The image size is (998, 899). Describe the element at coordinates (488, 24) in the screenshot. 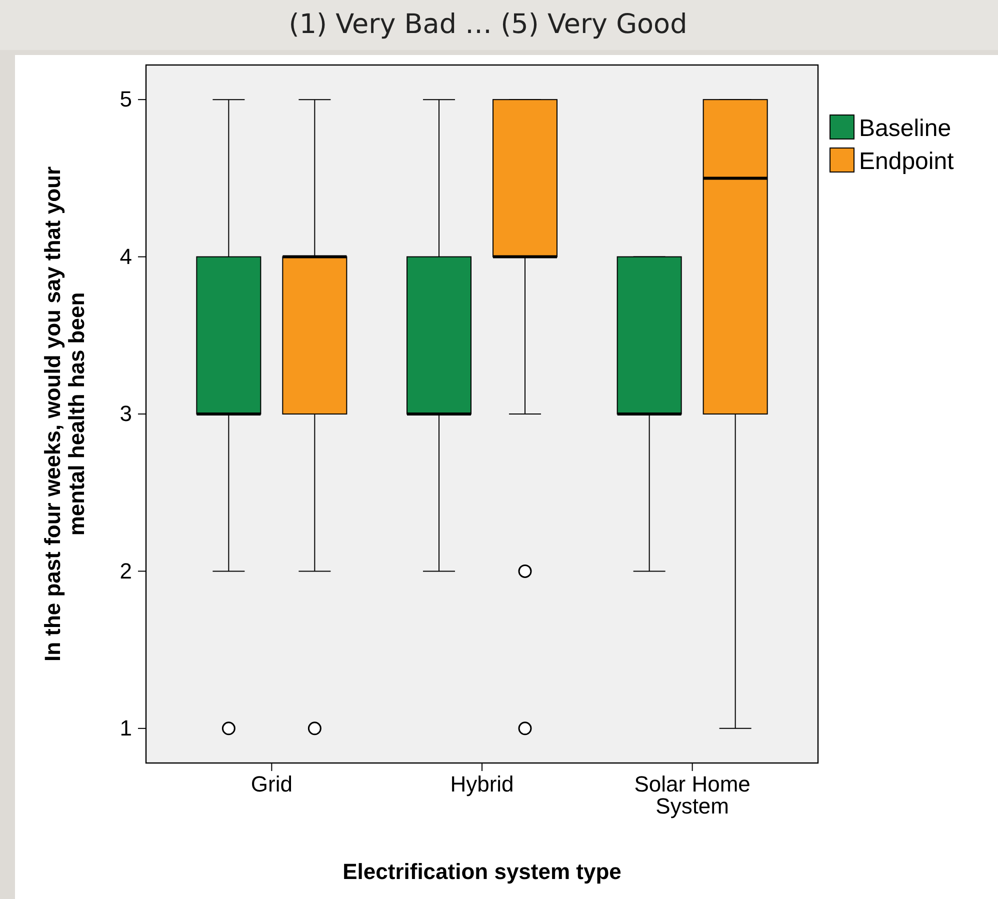

I see `chart-title: (1) Very Bad … (5) Very Good` at that location.